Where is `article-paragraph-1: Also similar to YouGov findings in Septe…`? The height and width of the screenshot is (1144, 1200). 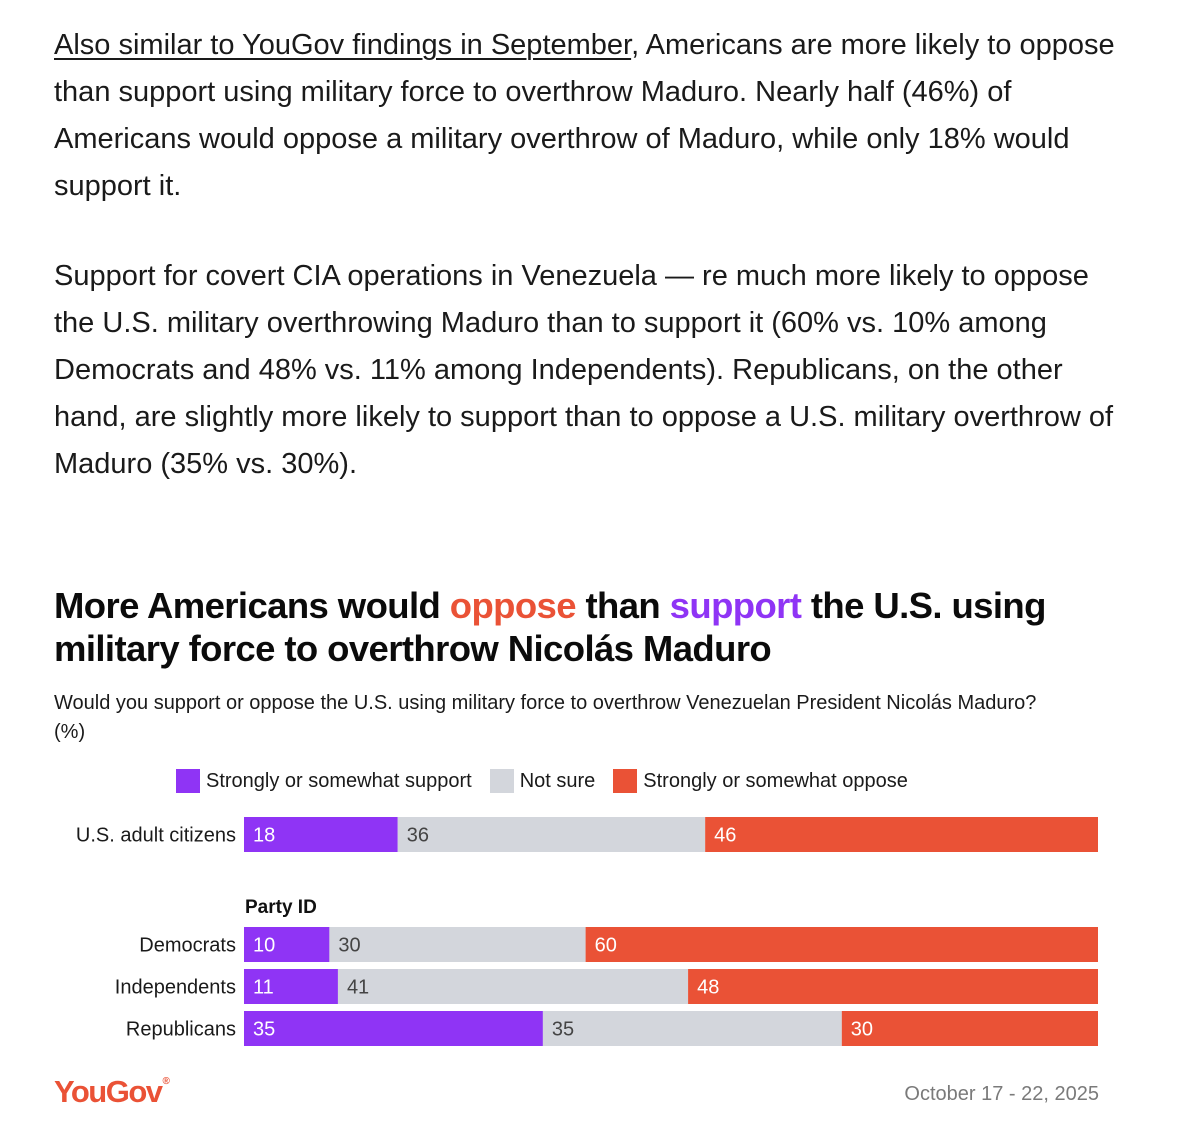
article-paragraph-1: Also similar to YouGov findings in Septe… is located at coordinates (594, 116).